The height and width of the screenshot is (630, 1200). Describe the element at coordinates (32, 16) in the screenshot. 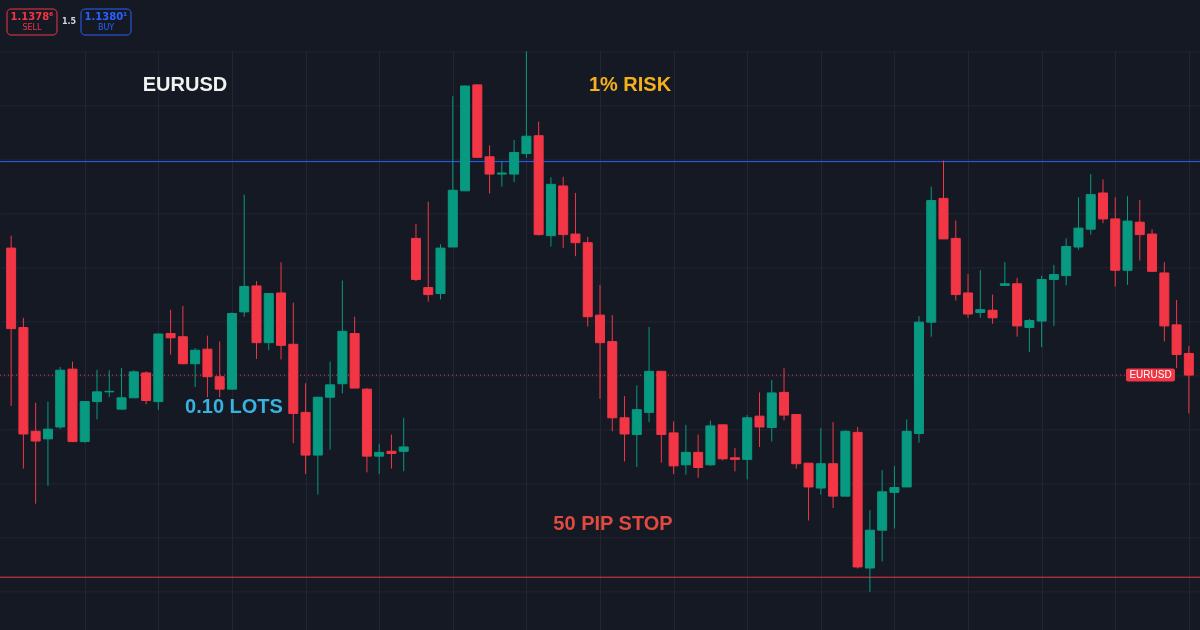

I see `text: 1.1378⁶` at that location.